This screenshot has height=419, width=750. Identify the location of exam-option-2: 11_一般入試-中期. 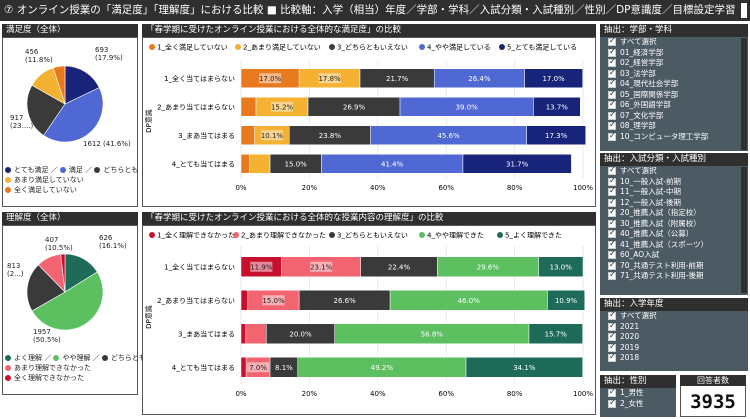
(674, 192).